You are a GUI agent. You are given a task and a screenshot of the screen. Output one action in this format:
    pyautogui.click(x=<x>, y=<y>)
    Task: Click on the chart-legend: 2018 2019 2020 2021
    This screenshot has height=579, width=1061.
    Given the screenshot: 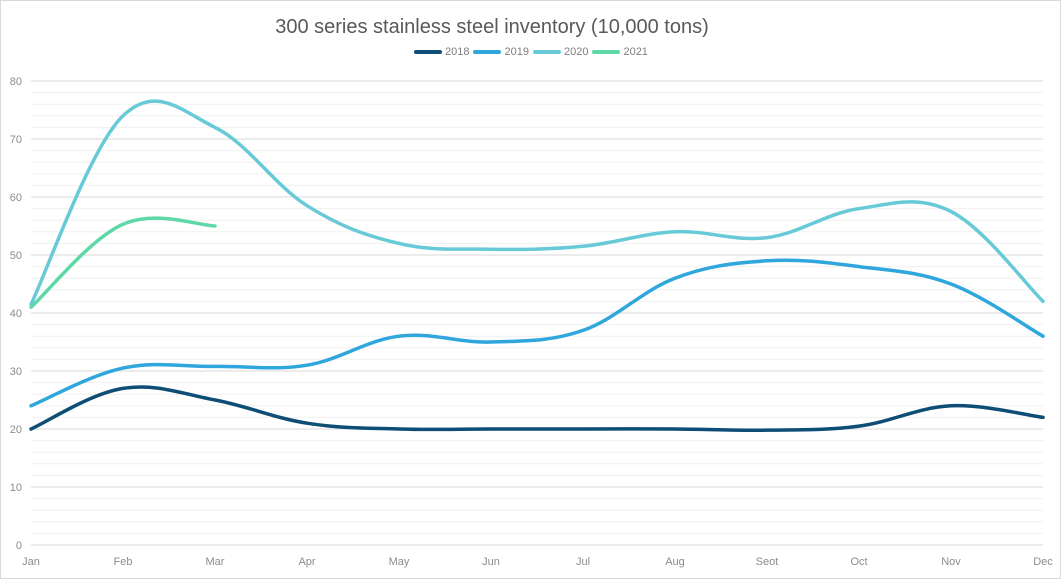 What is the action you would take?
    pyautogui.click(x=533, y=52)
    